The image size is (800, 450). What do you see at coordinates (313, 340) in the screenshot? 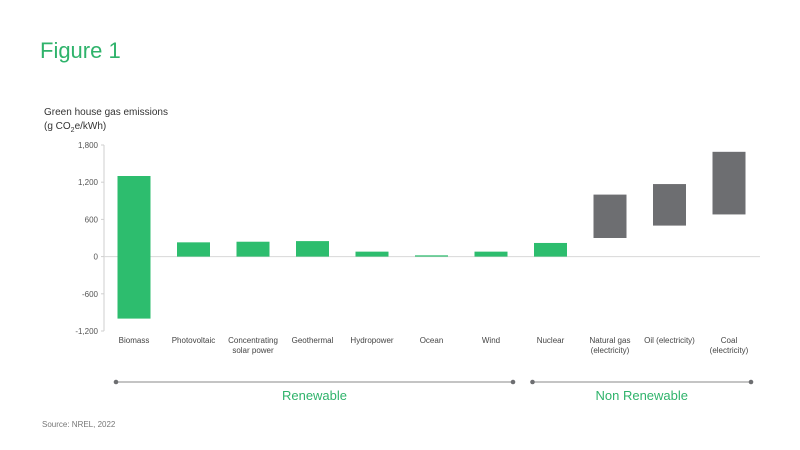
I see `category-label: Geothermal` at bounding box center [313, 340].